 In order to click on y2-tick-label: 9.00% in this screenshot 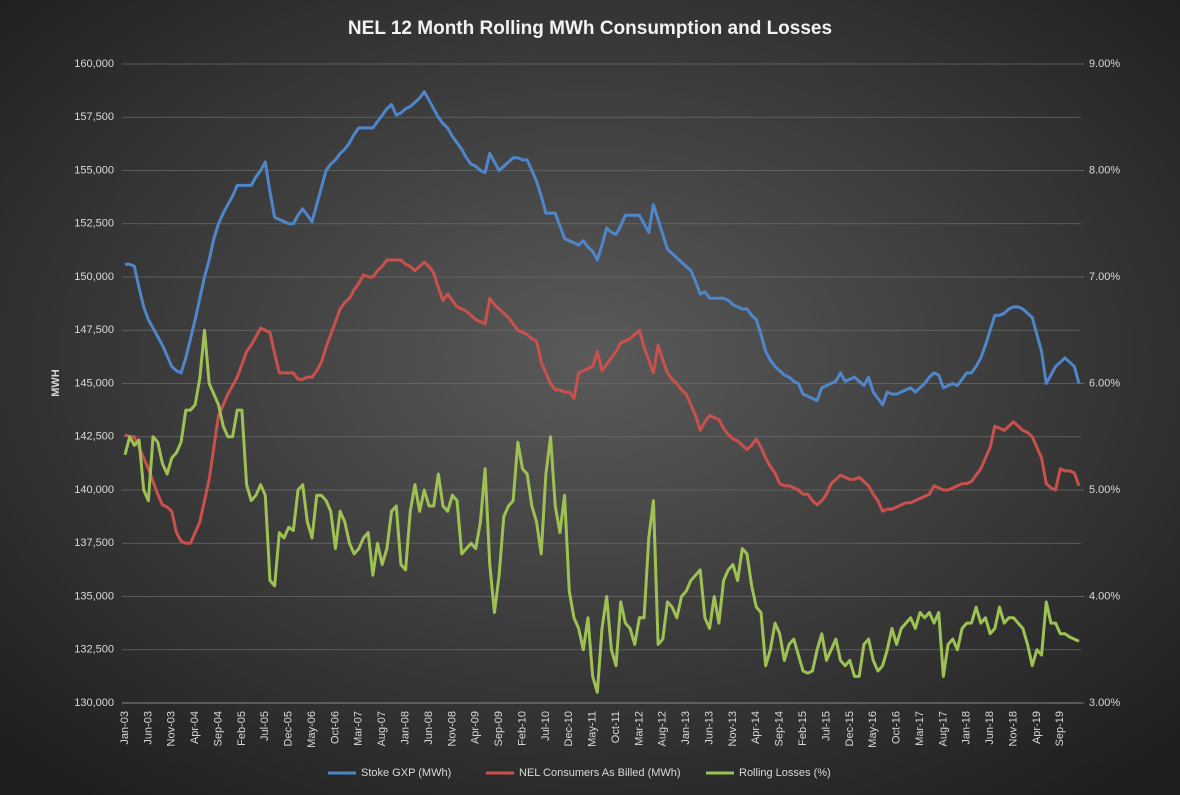, I will do `click(1104, 64)`.